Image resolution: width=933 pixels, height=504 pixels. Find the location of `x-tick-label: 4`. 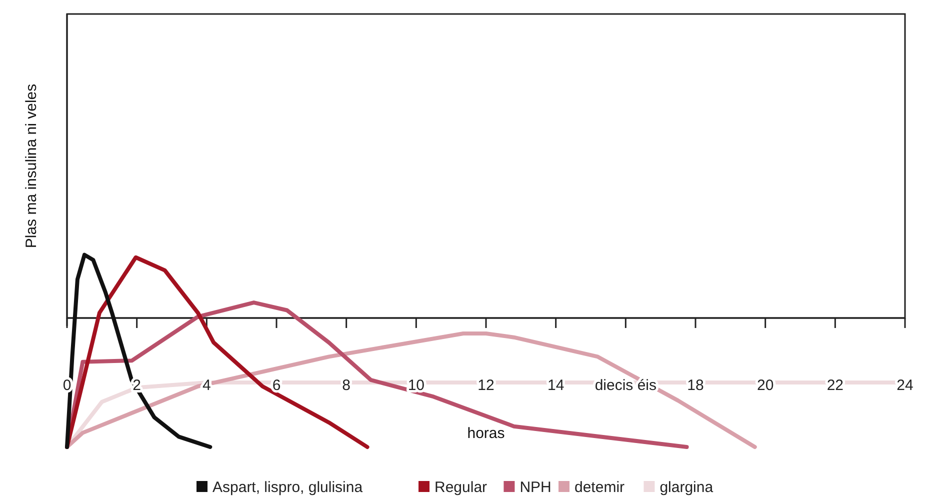

x-tick-label: 4 is located at coordinates (206, 385).